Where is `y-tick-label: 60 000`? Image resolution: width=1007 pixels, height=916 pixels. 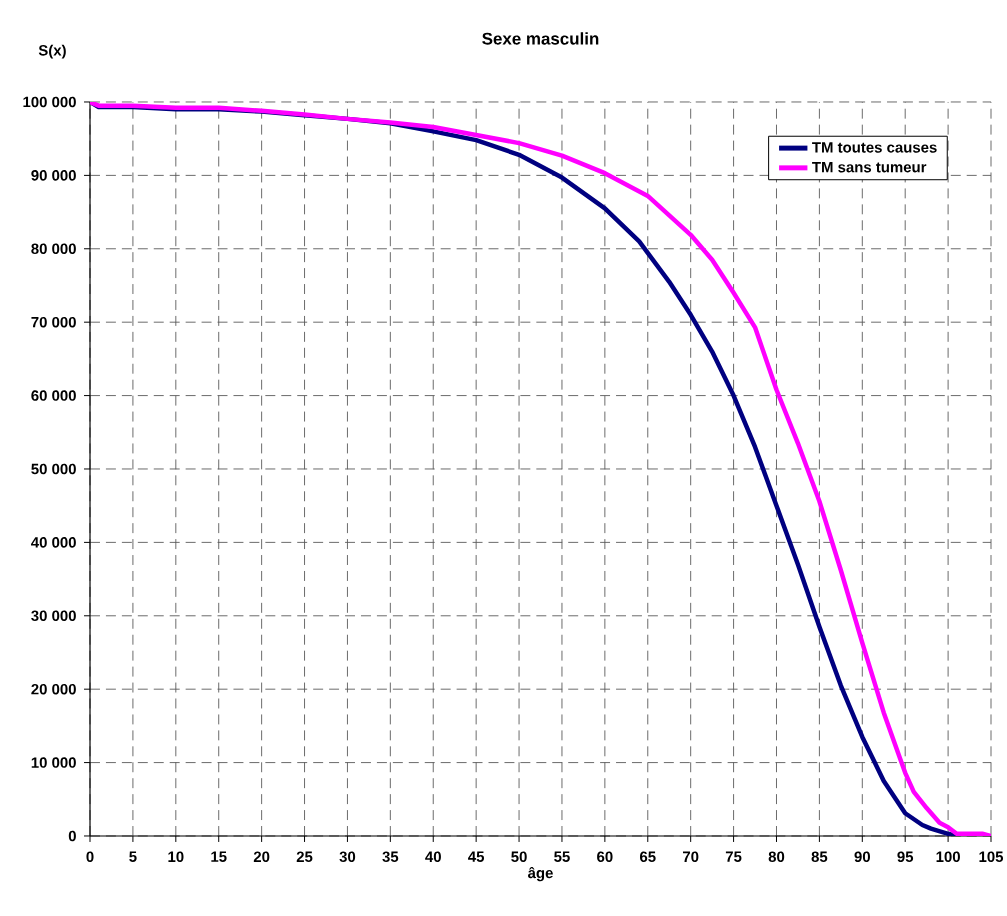
y-tick-label: 60 000 is located at coordinates (53, 395).